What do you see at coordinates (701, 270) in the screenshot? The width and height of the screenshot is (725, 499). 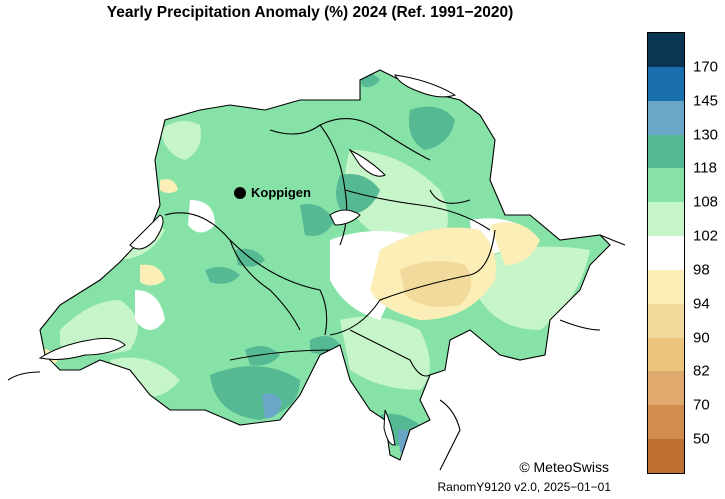 I see `legend-tick-label: 98` at bounding box center [701, 270].